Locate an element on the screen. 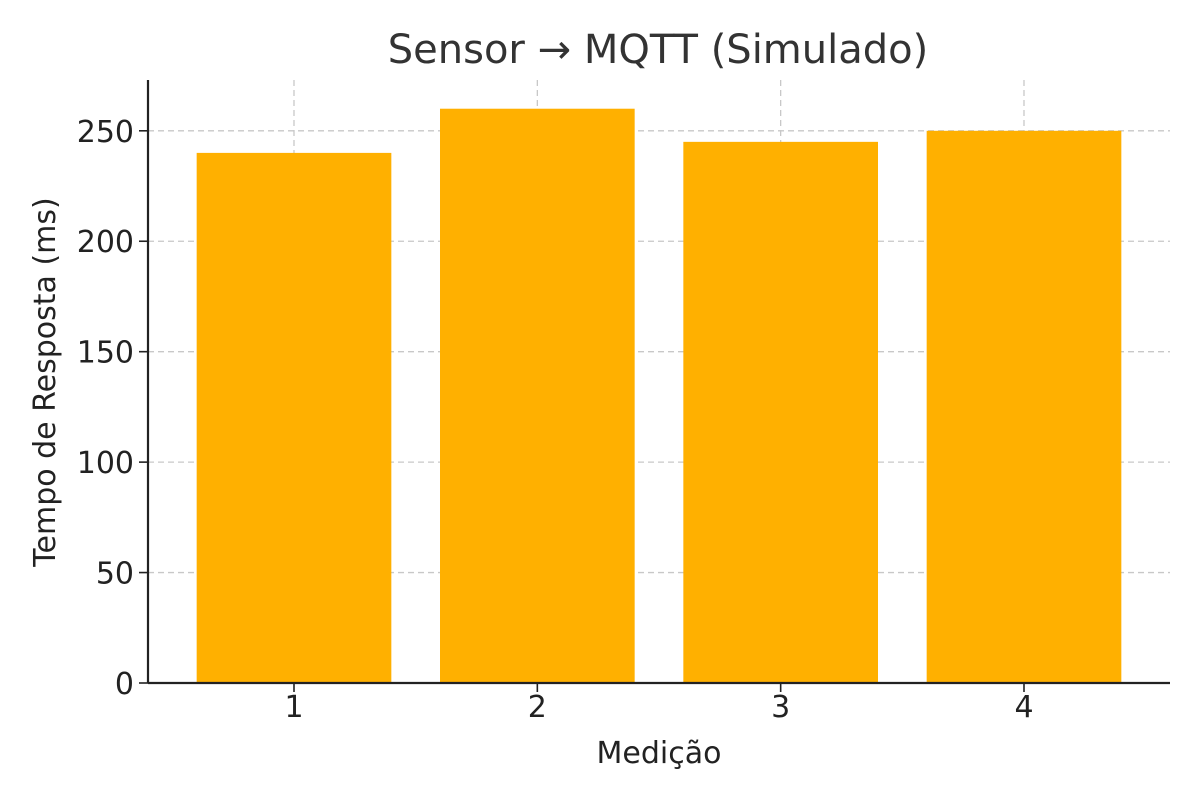 The image size is (1200, 800). y-axis-label: Tempo de Resposta (ms) is located at coordinates (45, 382).